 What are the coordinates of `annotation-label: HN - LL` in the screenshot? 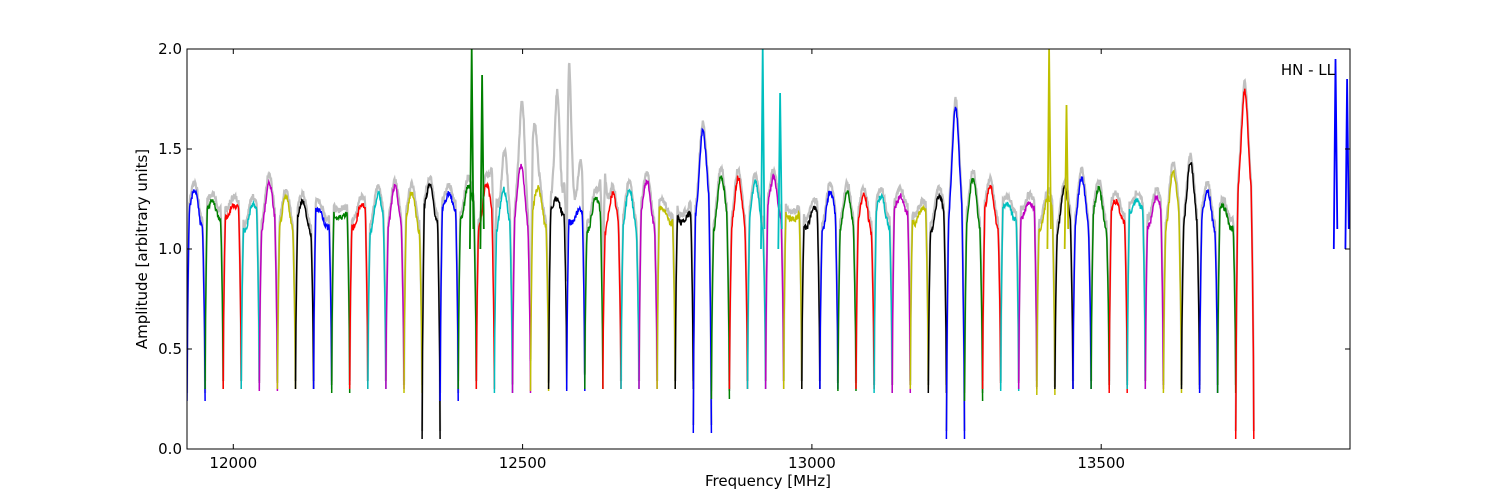 It's located at (1308, 70).